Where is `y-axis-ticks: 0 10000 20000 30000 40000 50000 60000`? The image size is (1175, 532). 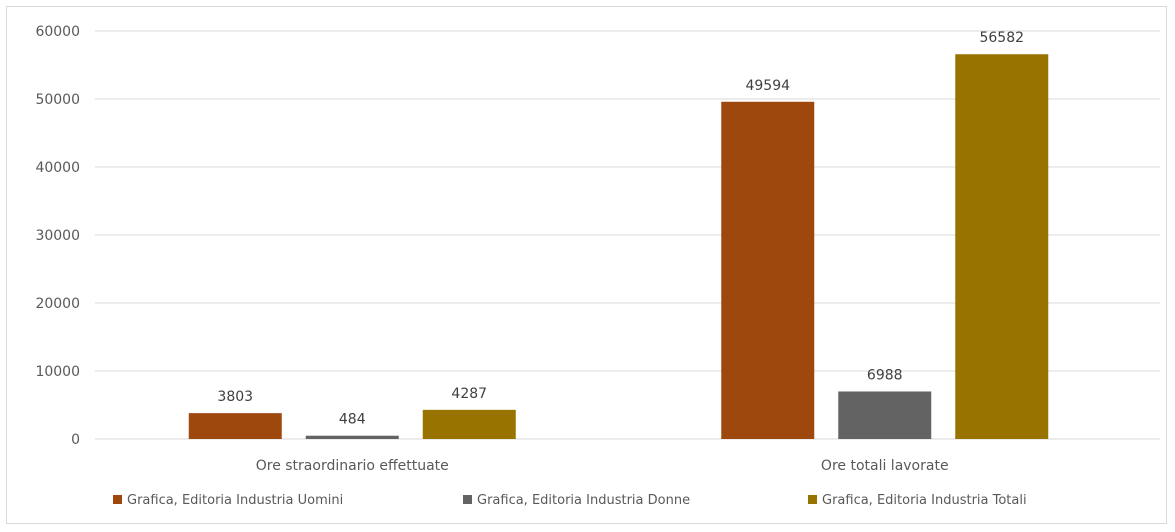
y-axis-ticks: 0 10000 20000 30000 40000 50000 60000 is located at coordinates (57, 236).